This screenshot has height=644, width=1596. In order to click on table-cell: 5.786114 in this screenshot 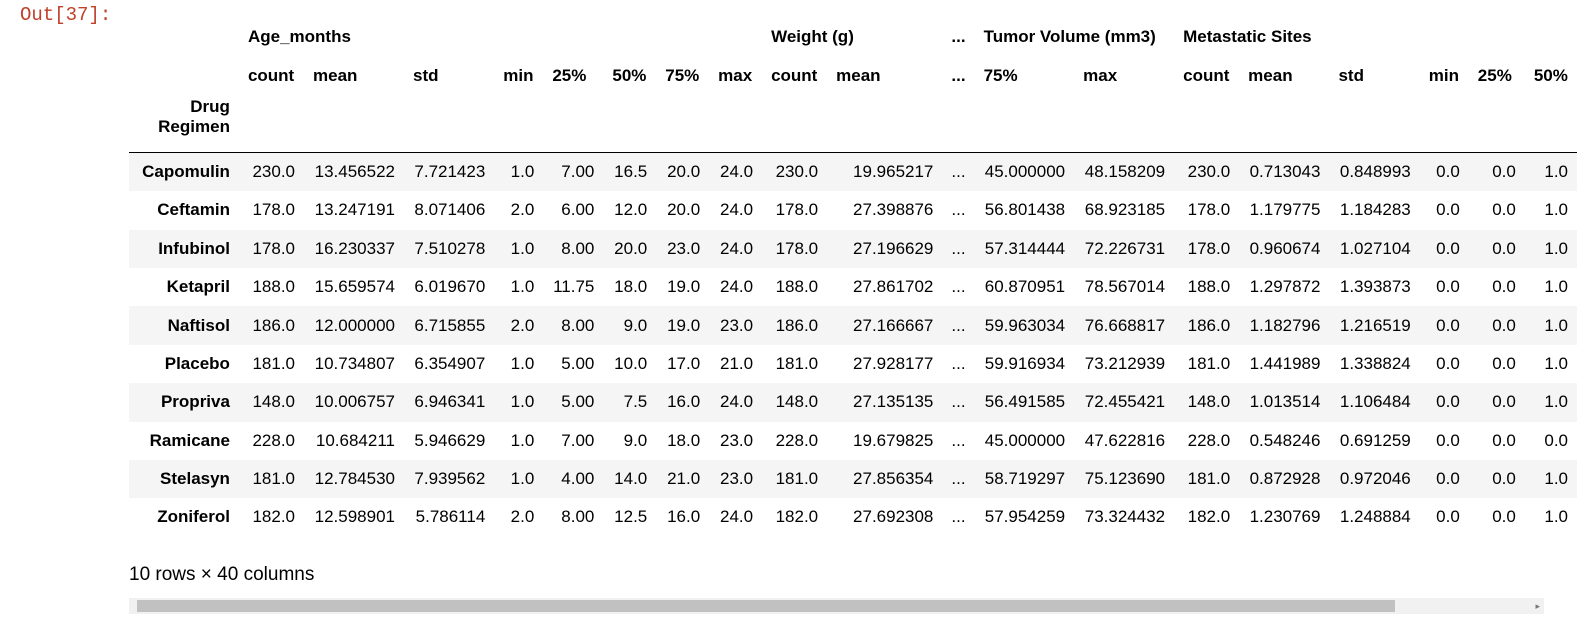, I will do `click(450, 517)`.